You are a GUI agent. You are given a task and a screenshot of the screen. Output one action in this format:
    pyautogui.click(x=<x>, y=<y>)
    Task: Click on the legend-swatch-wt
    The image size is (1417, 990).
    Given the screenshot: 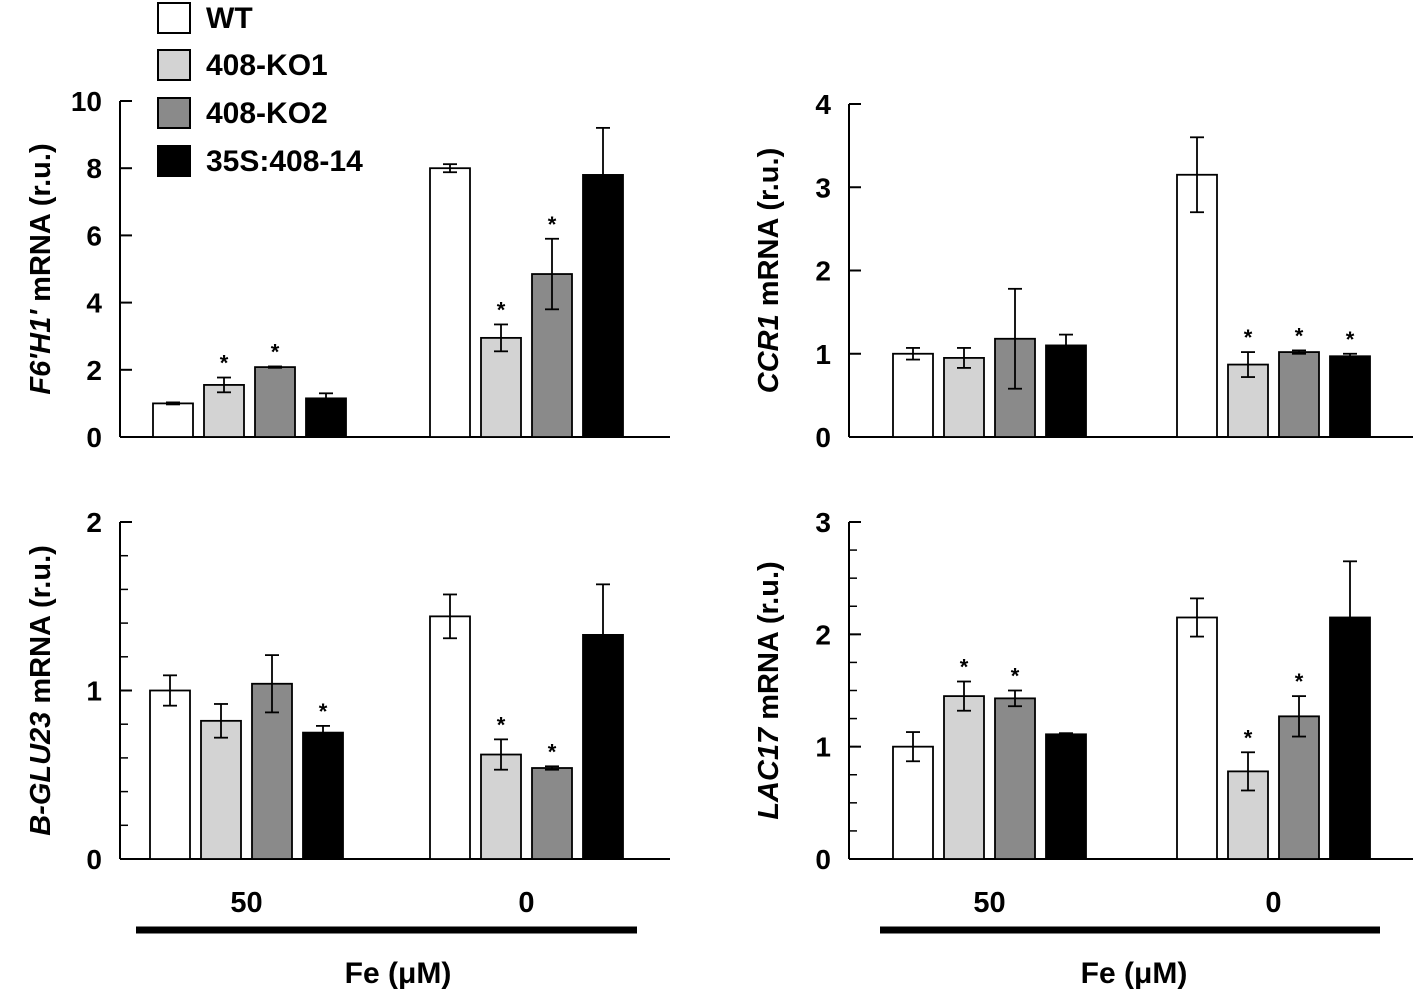 What is the action you would take?
    pyautogui.click(x=174, y=18)
    